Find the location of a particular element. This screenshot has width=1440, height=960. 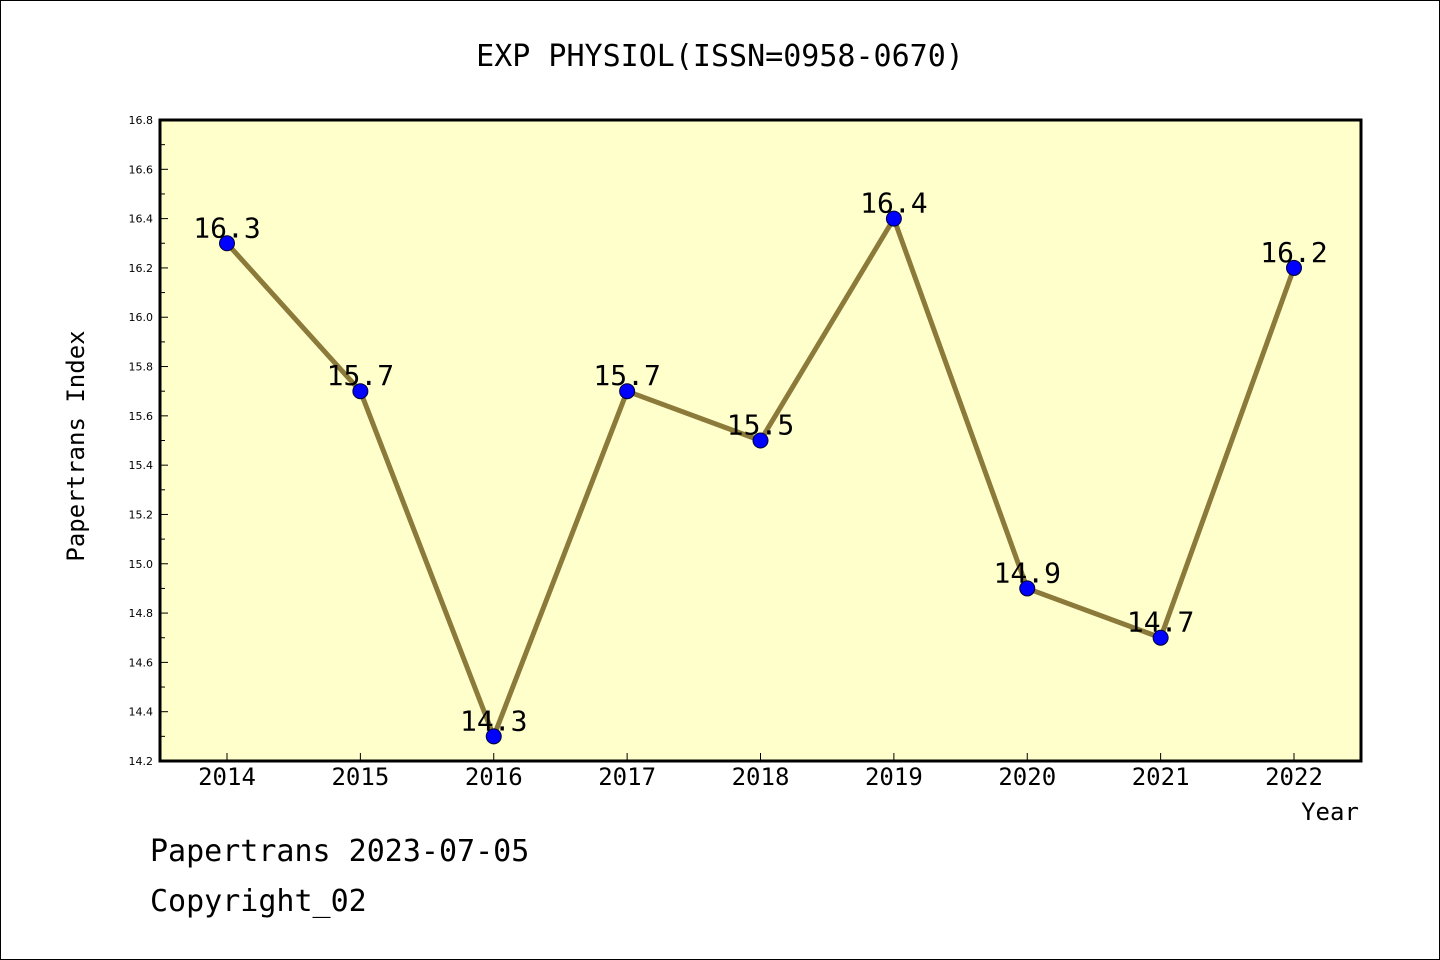

x-tick-label: 2018 is located at coordinates (761, 777).